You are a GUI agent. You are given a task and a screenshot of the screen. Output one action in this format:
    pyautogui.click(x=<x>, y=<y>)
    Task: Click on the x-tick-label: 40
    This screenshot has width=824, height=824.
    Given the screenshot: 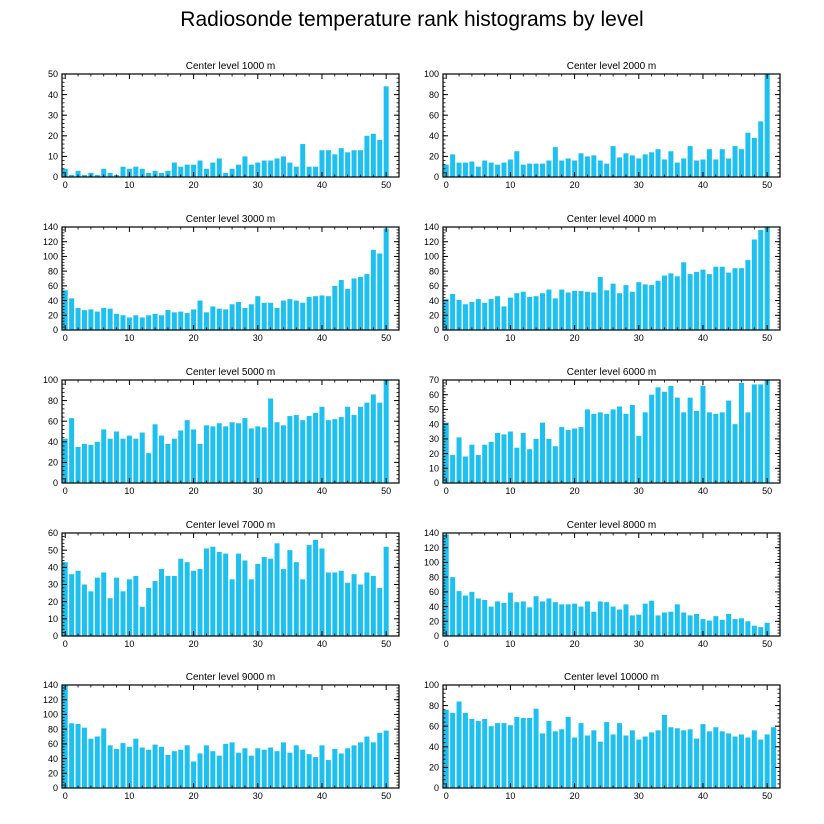 What is the action you would take?
    pyautogui.click(x=322, y=796)
    